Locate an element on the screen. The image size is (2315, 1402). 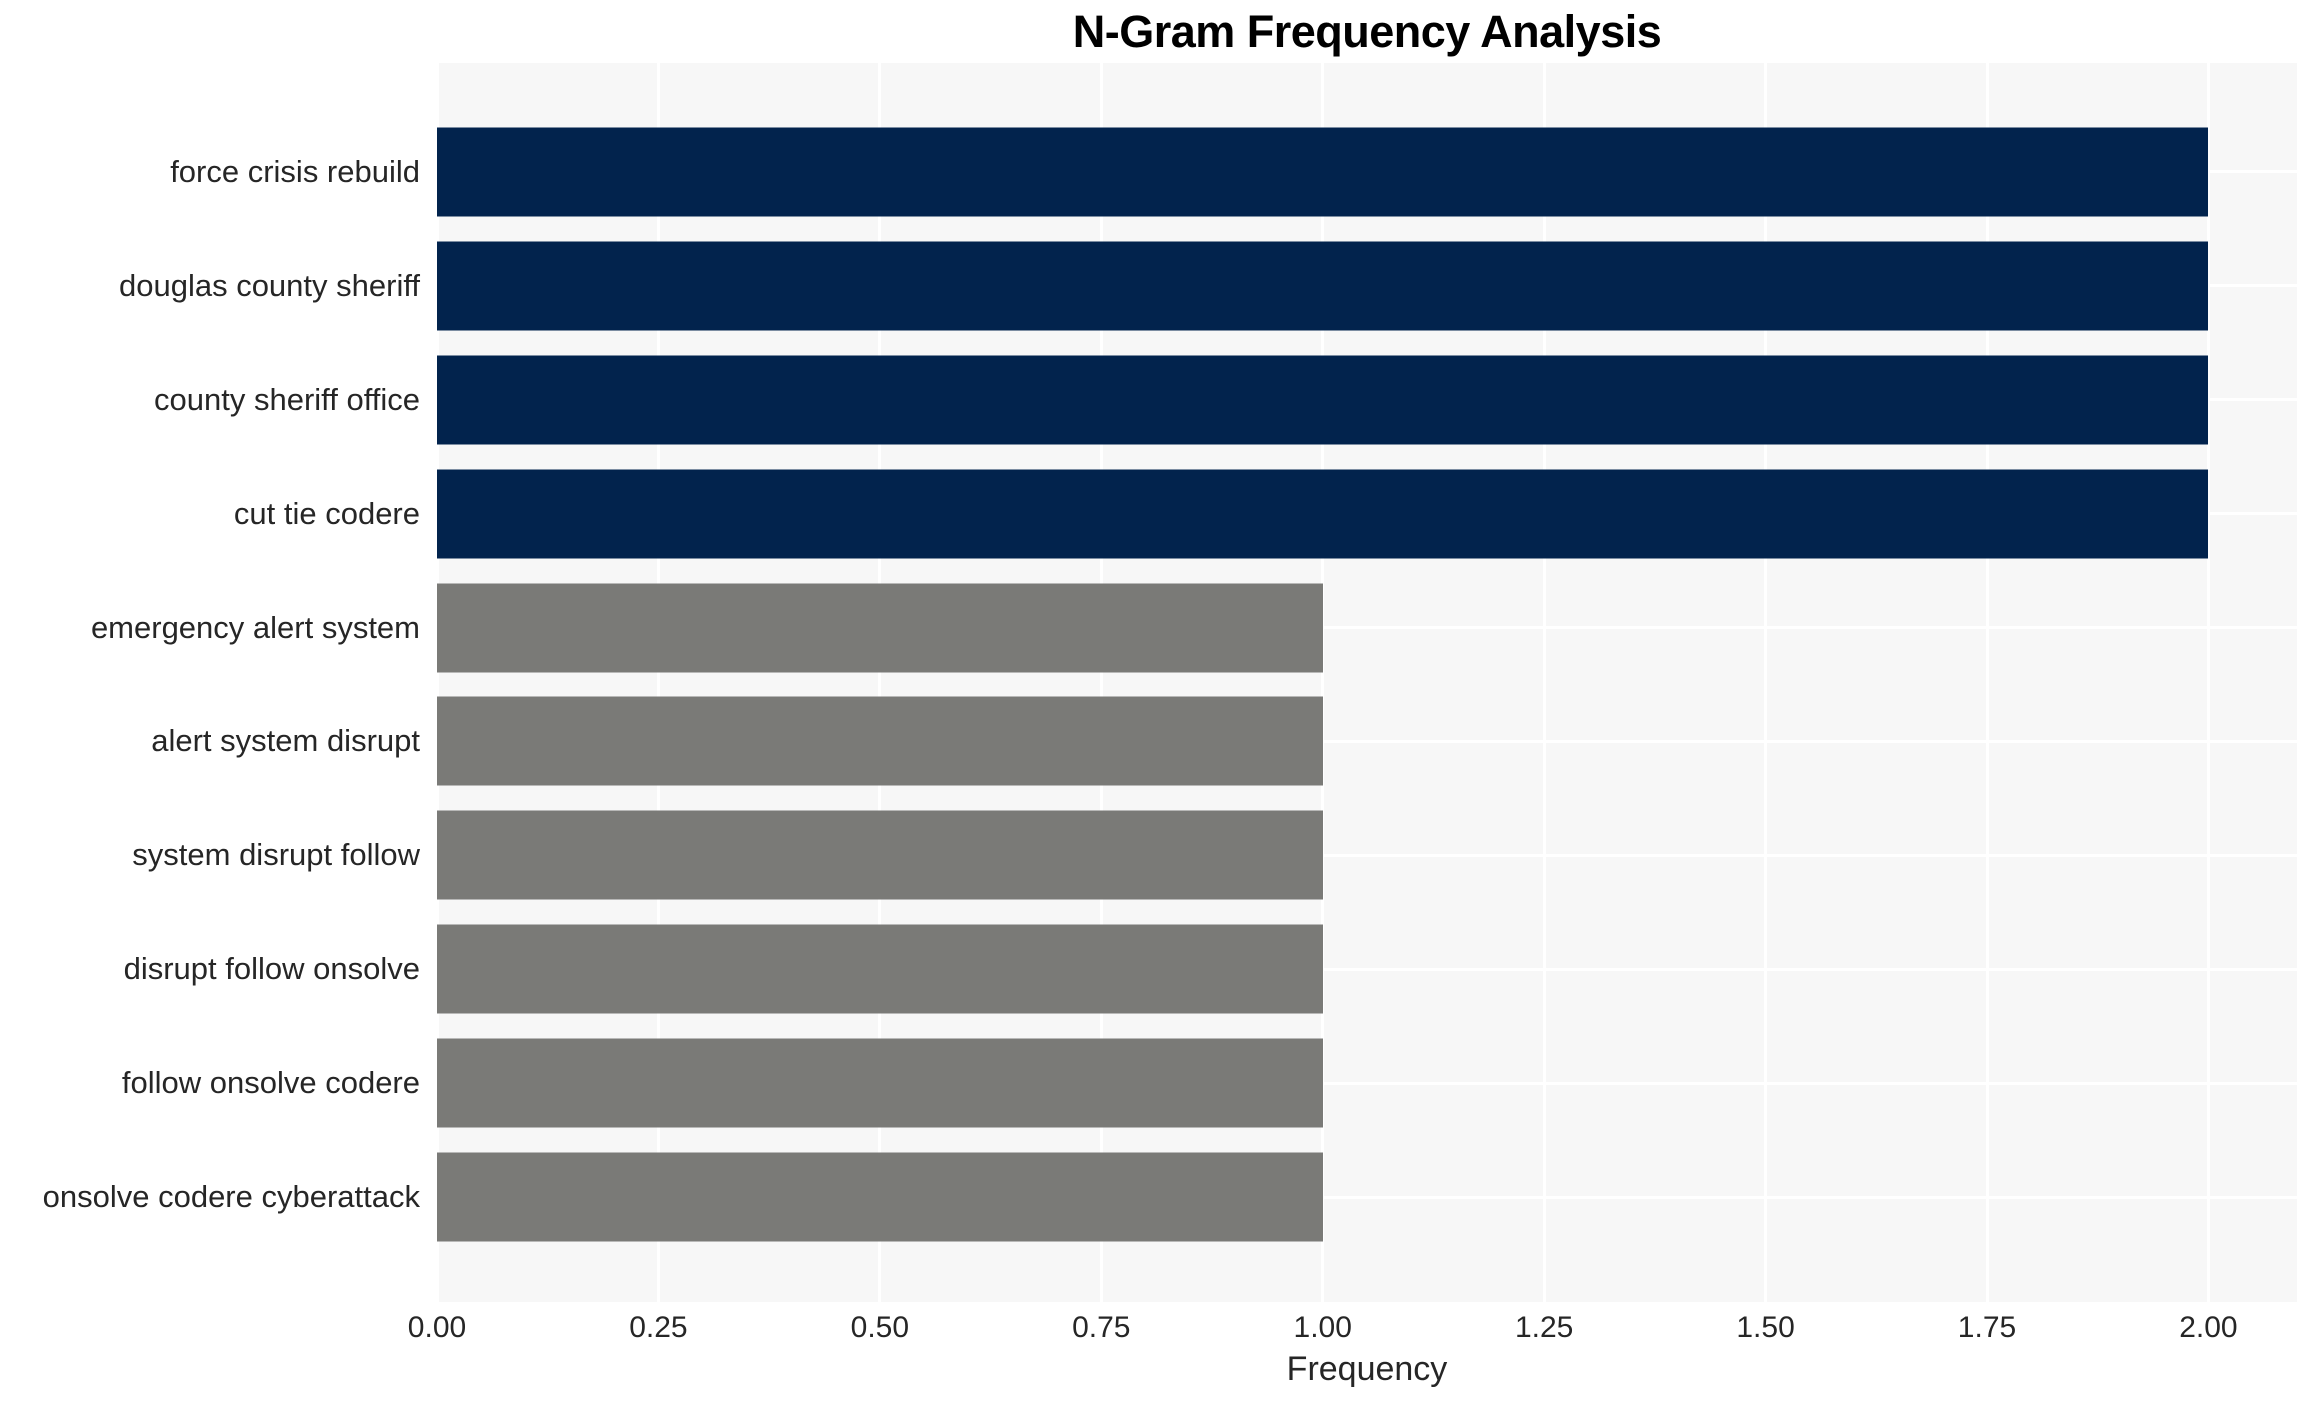
y-tick-label: force crisis rebuild is located at coordinates (295, 171).